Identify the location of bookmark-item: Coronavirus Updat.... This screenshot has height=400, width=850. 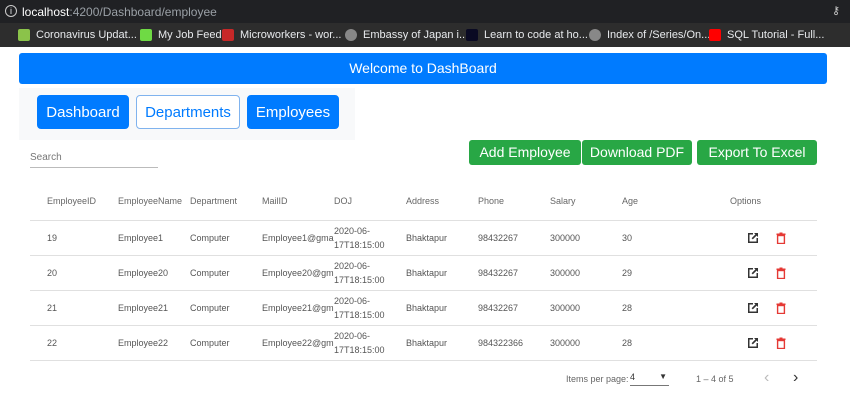
(77, 35).